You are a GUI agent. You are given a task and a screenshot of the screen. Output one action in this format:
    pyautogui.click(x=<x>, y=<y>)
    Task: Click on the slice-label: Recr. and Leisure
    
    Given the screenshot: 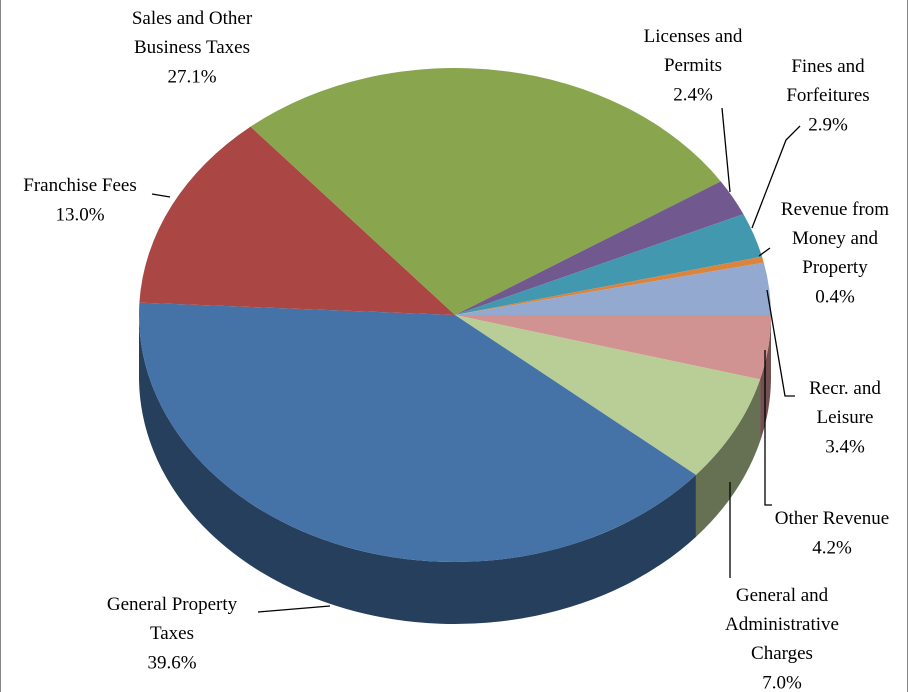 What is the action you would take?
    pyautogui.click(x=845, y=403)
    